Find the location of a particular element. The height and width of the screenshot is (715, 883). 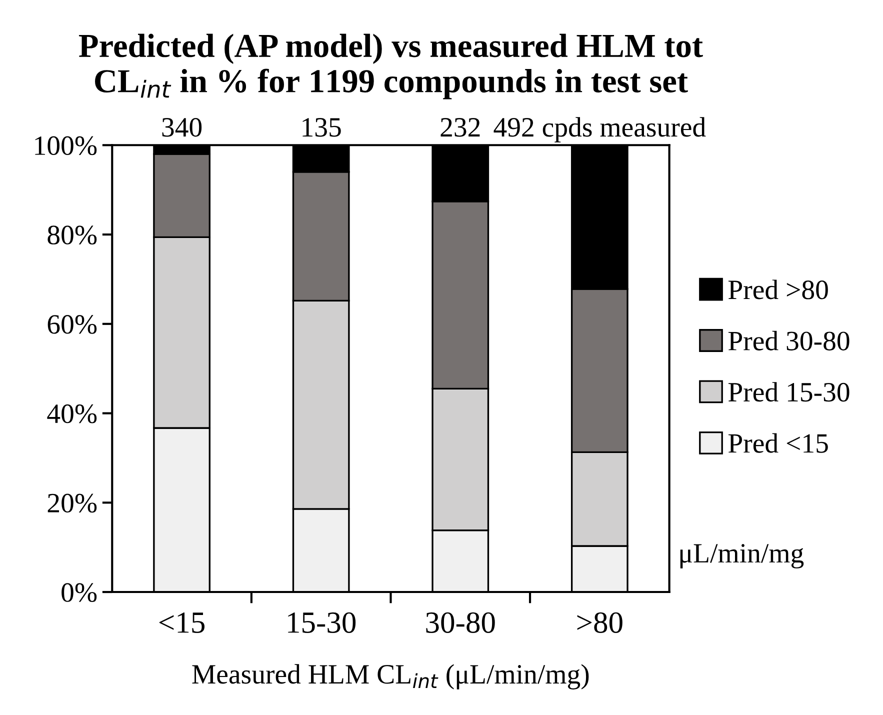

legend-label: Pred >80 is located at coordinates (778, 290).